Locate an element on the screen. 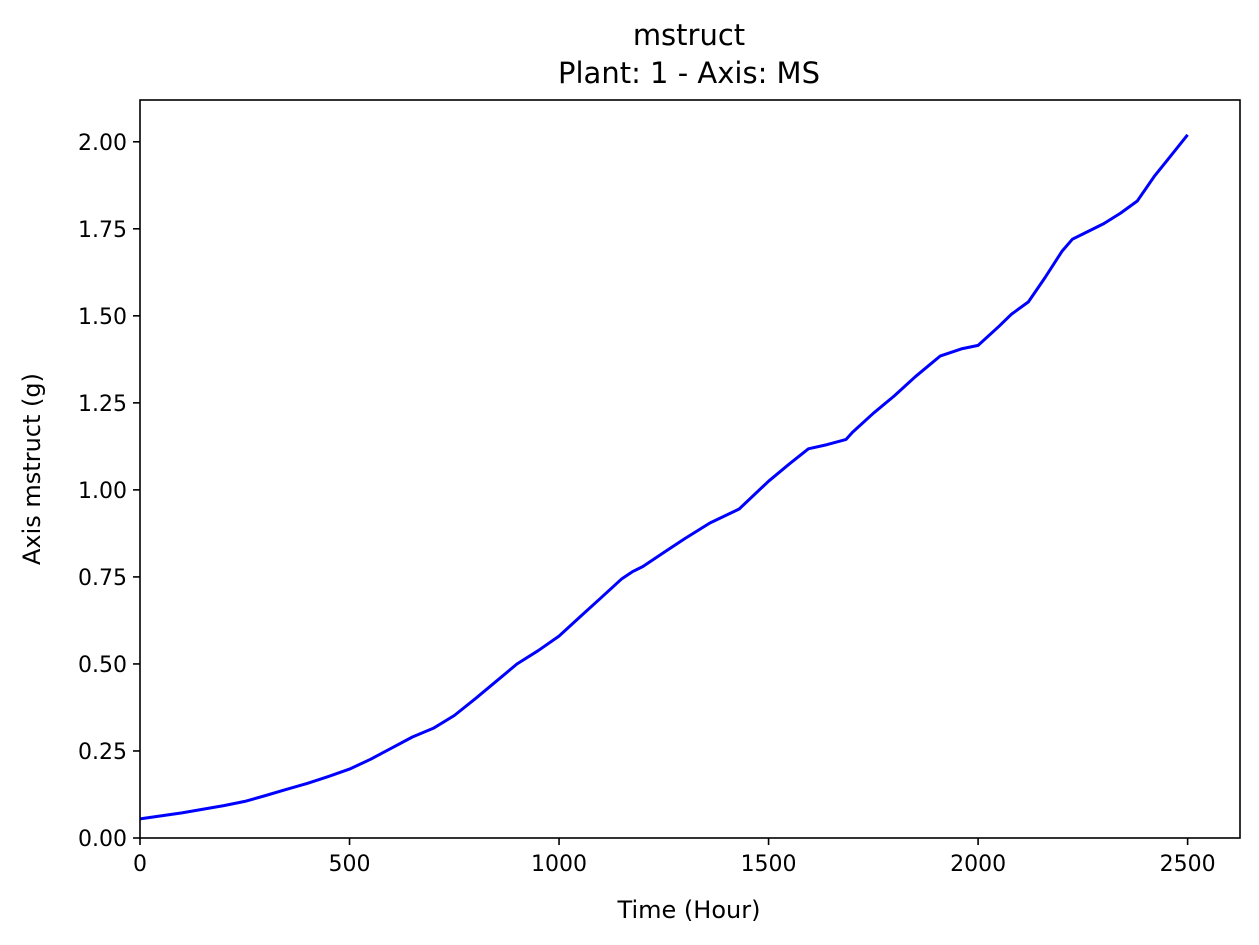 The height and width of the screenshot is (945, 1259). x-tick-label: 1000 is located at coordinates (559, 864).